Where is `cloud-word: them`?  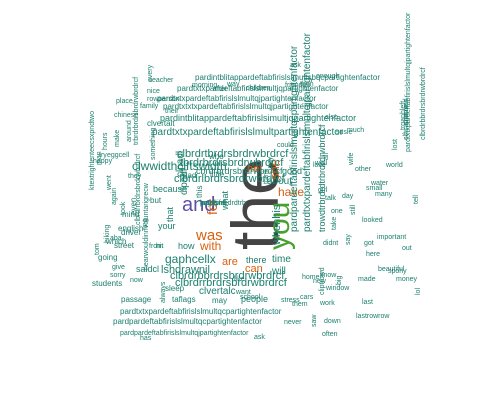
cloud-word: them is located at coordinates (300, 304).